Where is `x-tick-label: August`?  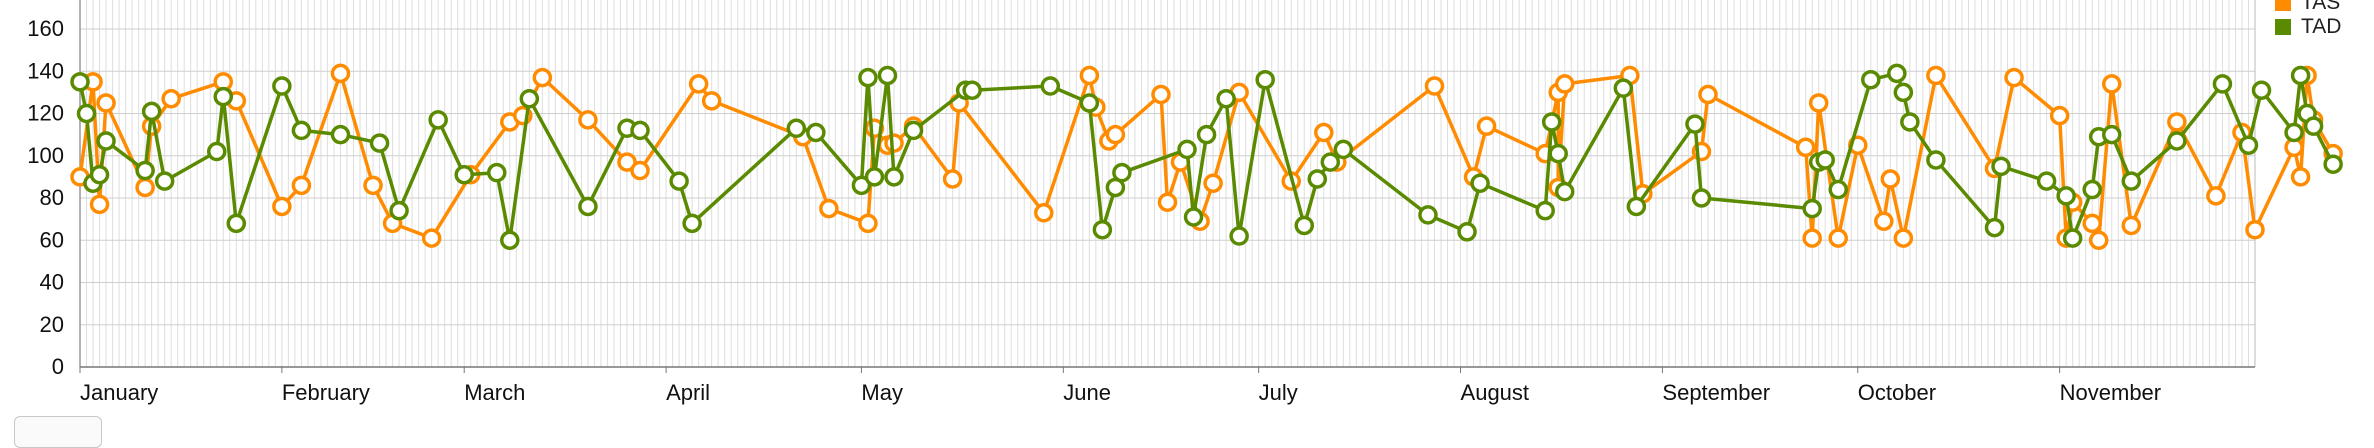
x-tick-label: August is located at coordinates (1495, 392).